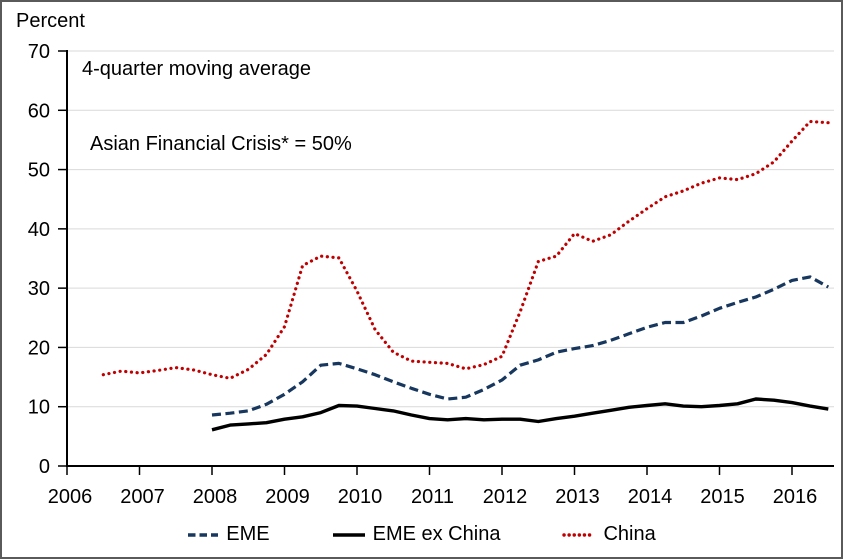 This screenshot has width=843, height=559. What do you see at coordinates (248, 534) in the screenshot?
I see `legend-label-eme: EME` at bounding box center [248, 534].